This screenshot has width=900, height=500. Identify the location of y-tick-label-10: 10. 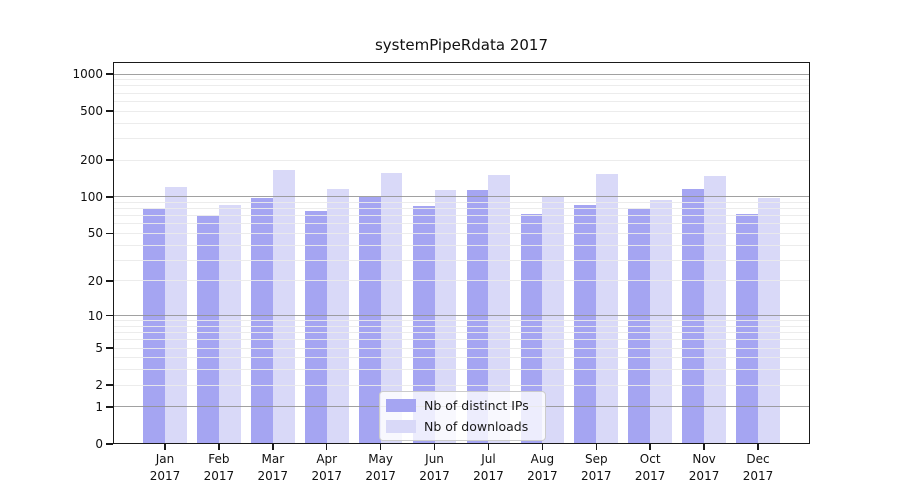
(95, 315).